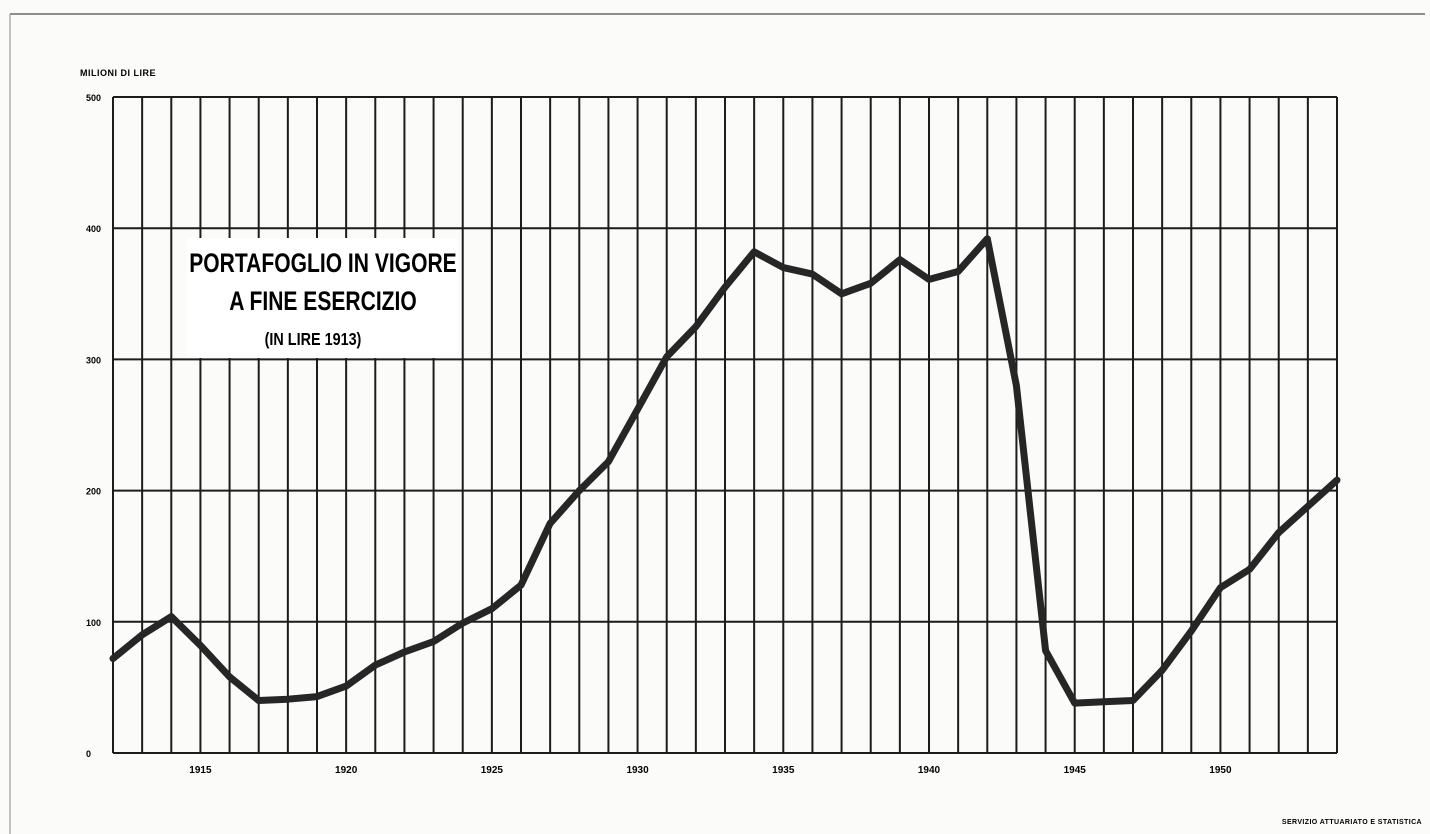  I want to click on chart-title-line-1: PORTAFOGLIO IN VIGORE, so click(322, 264).